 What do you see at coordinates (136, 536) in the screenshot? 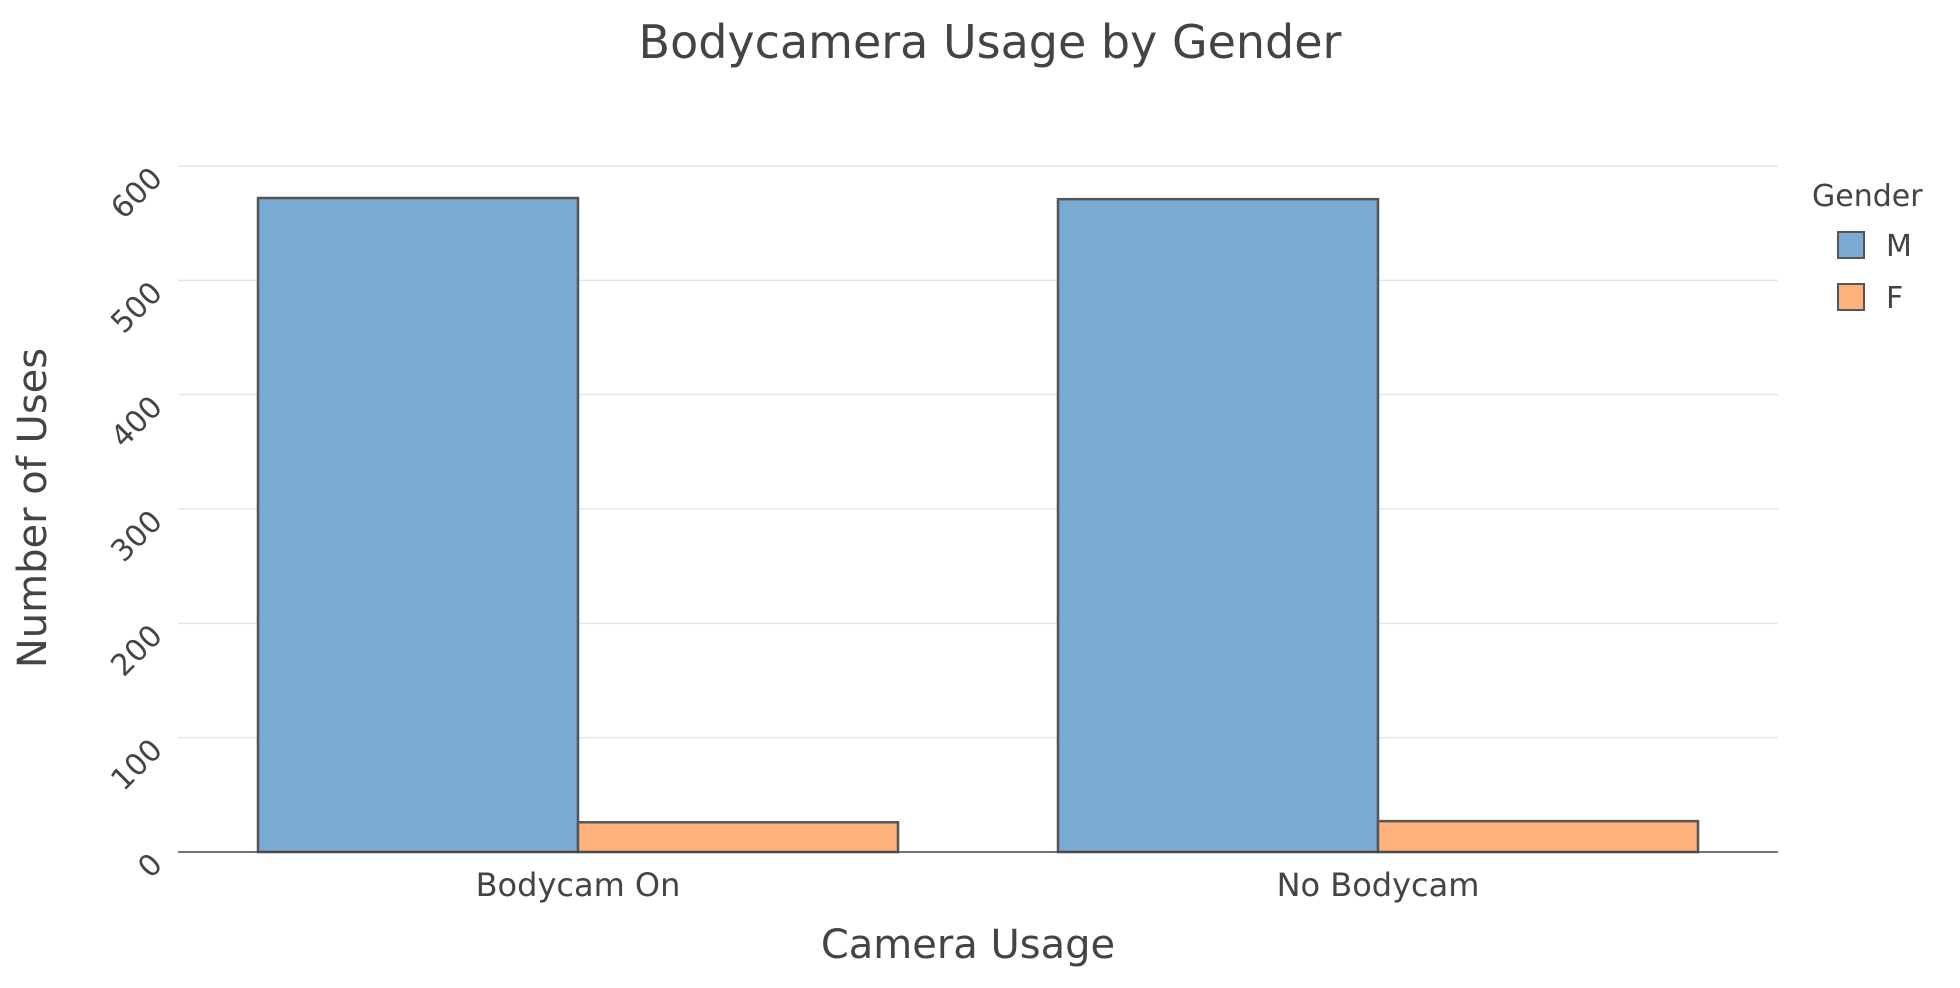
I see `y-tick-label: 300` at bounding box center [136, 536].